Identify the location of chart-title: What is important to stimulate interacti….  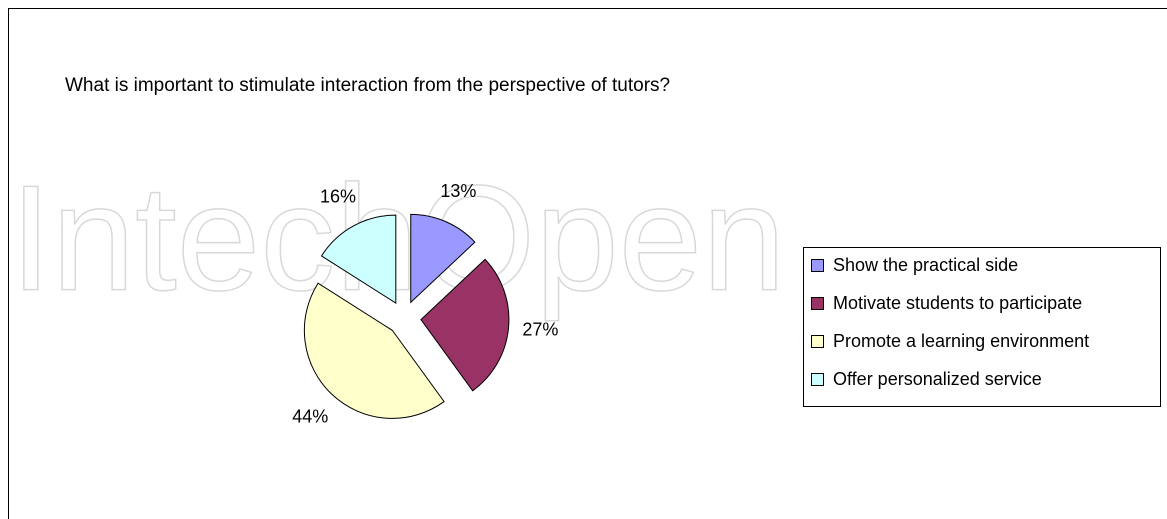
(367, 85).